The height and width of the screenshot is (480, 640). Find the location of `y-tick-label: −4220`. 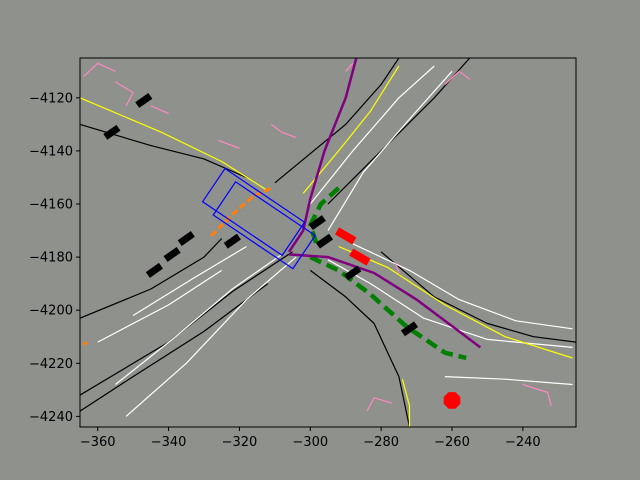

y-tick-label: −4220 is located at coordinates (51, 364).